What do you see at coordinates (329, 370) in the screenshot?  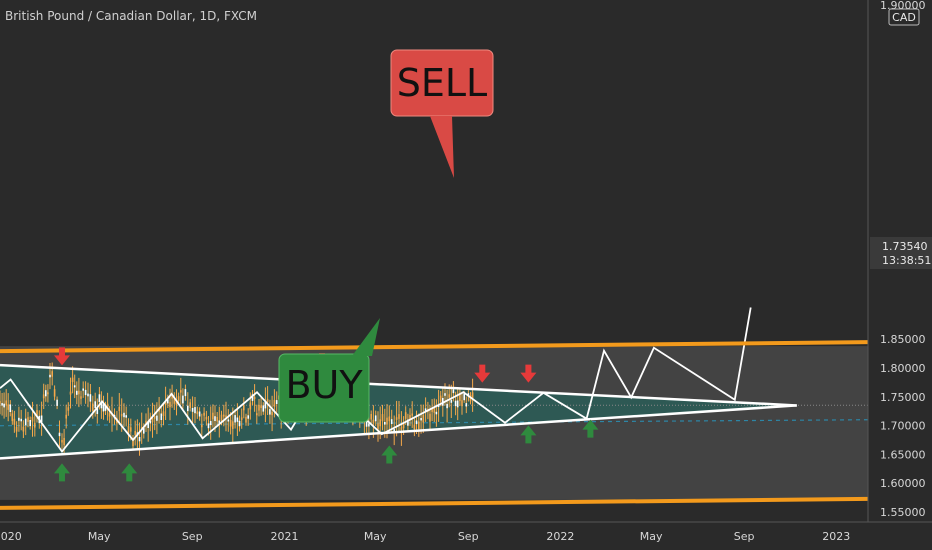 I see `buy-callout: BUY` at bounding box center [329, 370].